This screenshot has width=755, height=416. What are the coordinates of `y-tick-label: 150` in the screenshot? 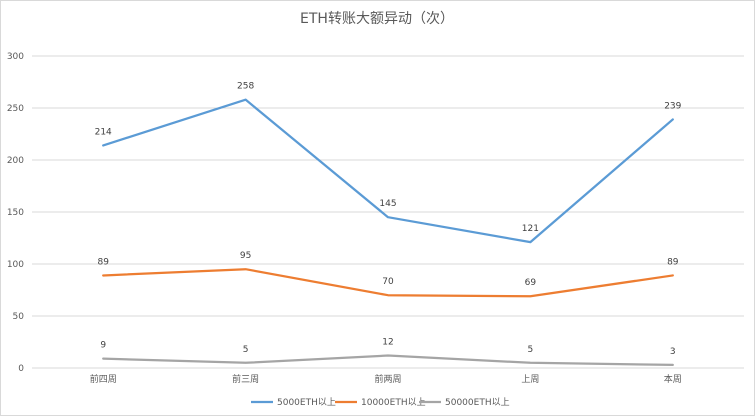 It's located at (15, 213).